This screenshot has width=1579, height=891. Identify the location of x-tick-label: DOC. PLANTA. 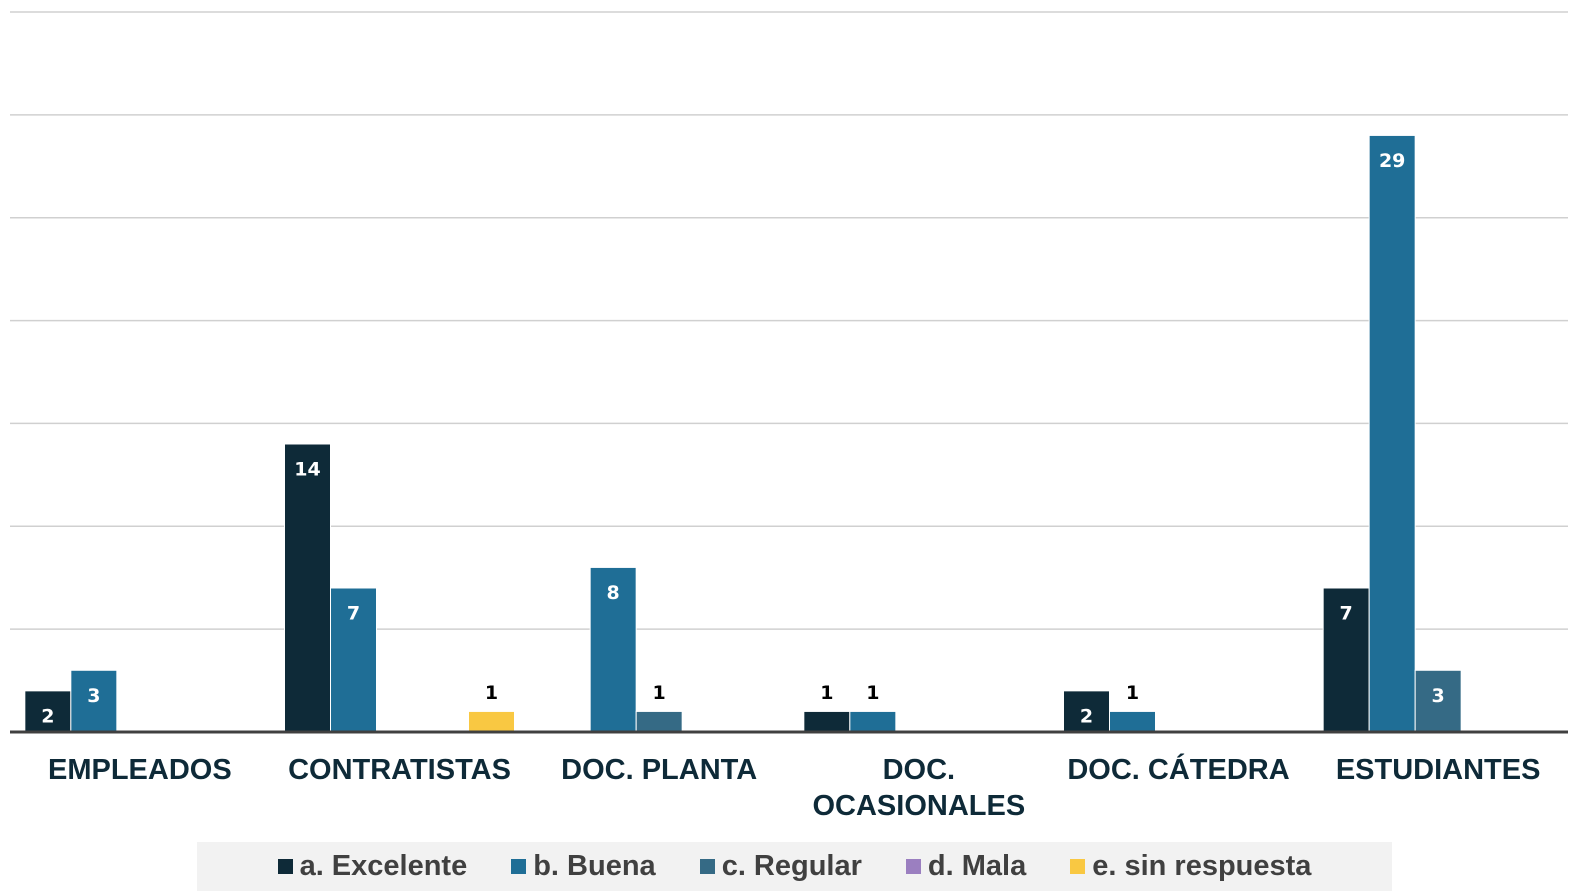
(659, 770).